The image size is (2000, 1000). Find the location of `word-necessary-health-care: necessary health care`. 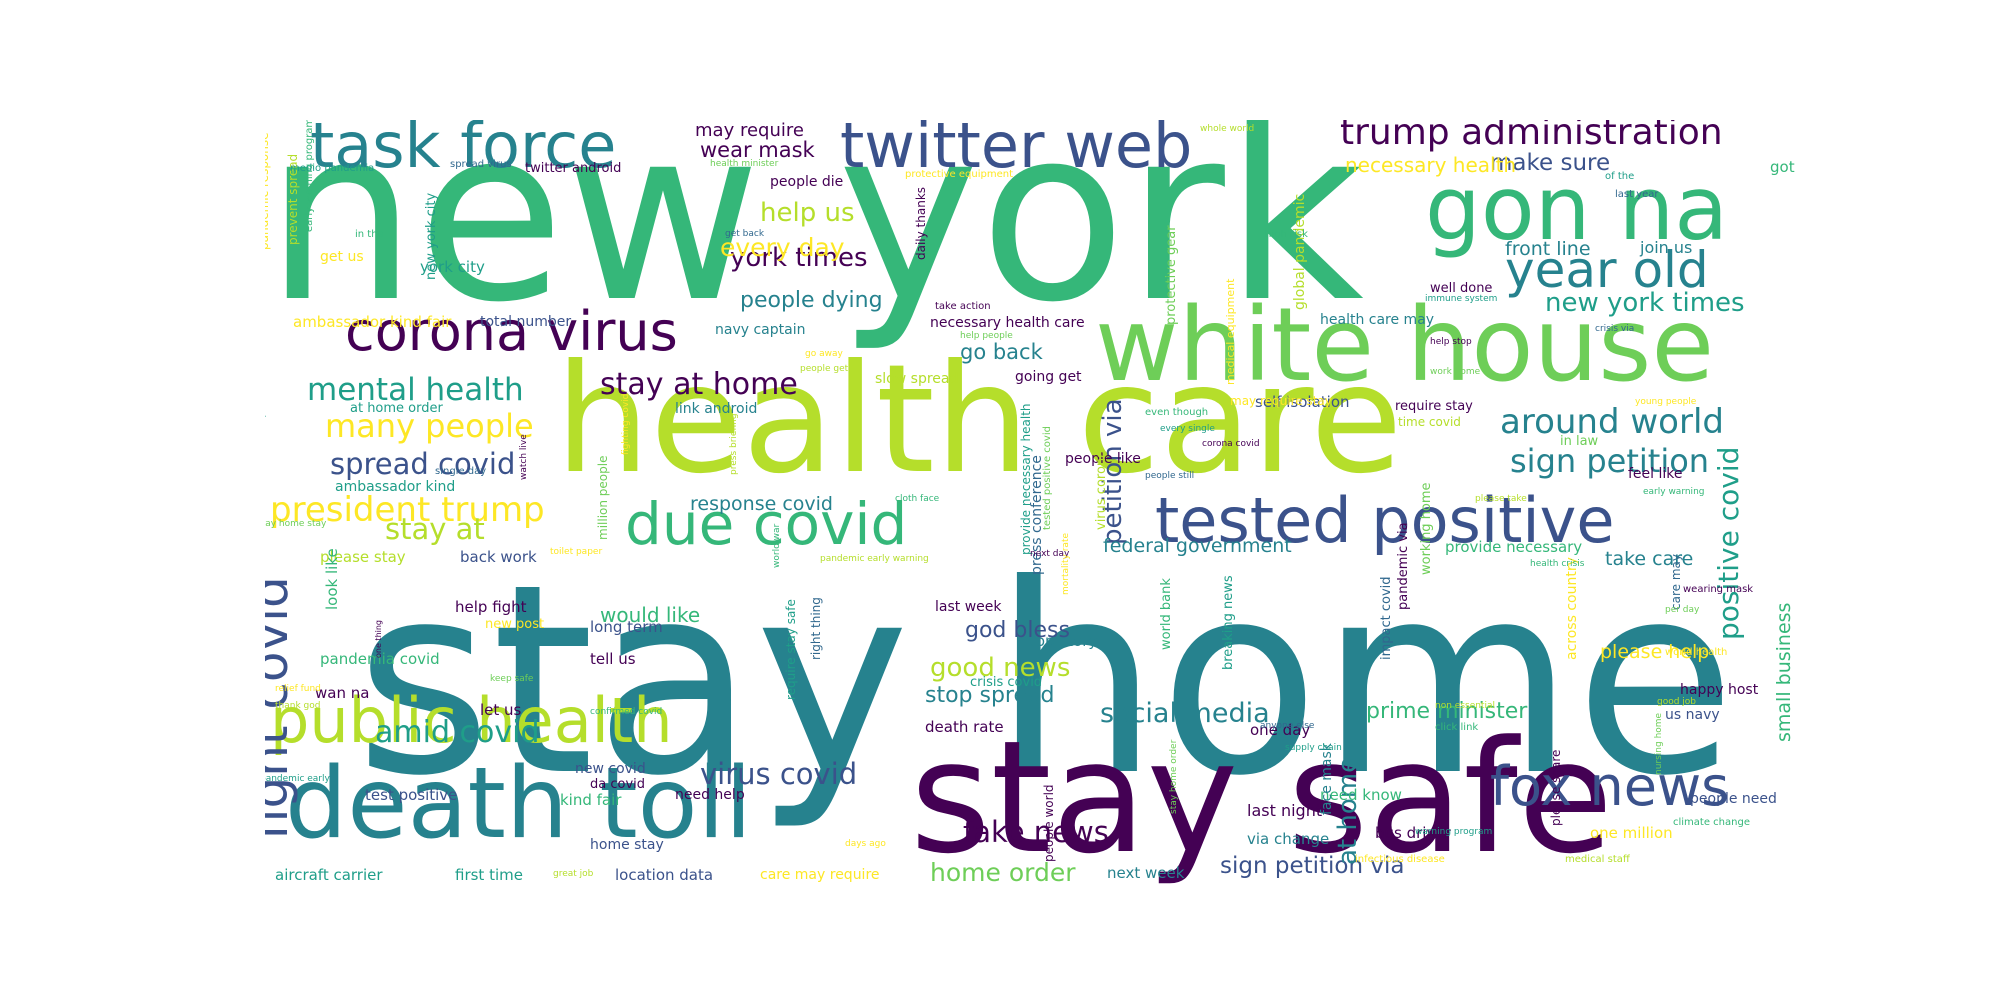

word-necessary-health-care: necessary health care is located at coordinates (1007, 323).